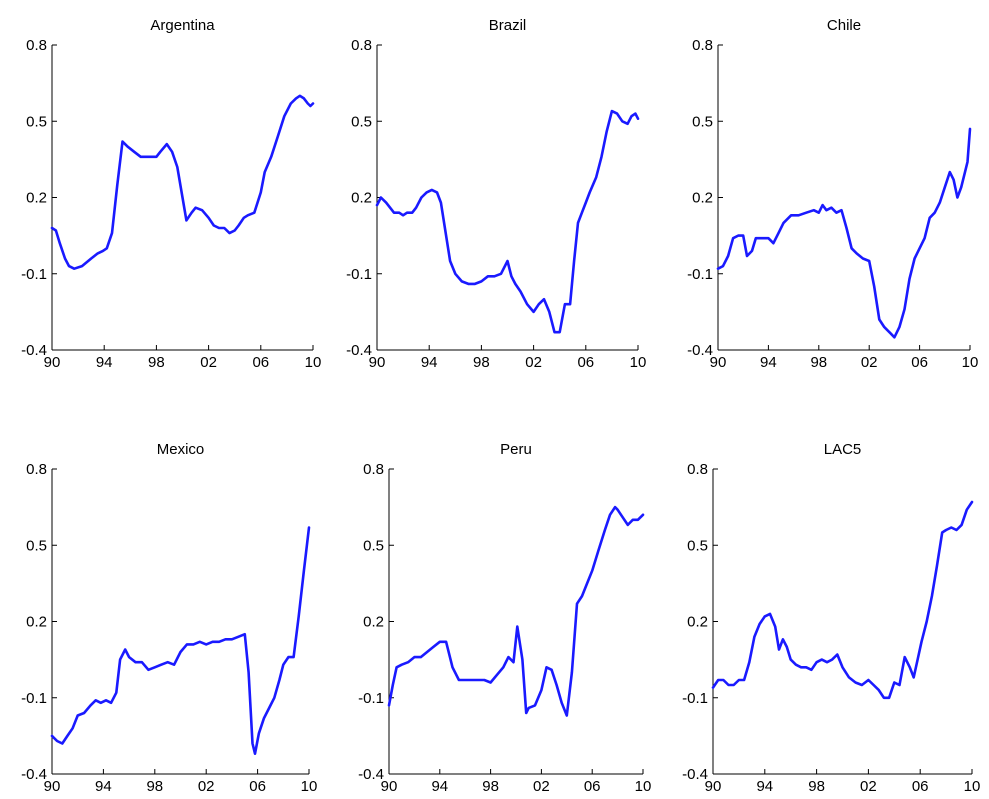  What do you see at coordinates (843, 449) in the screenshot?
I see `panel-title: LAC5` at bounding box center [843, 449].